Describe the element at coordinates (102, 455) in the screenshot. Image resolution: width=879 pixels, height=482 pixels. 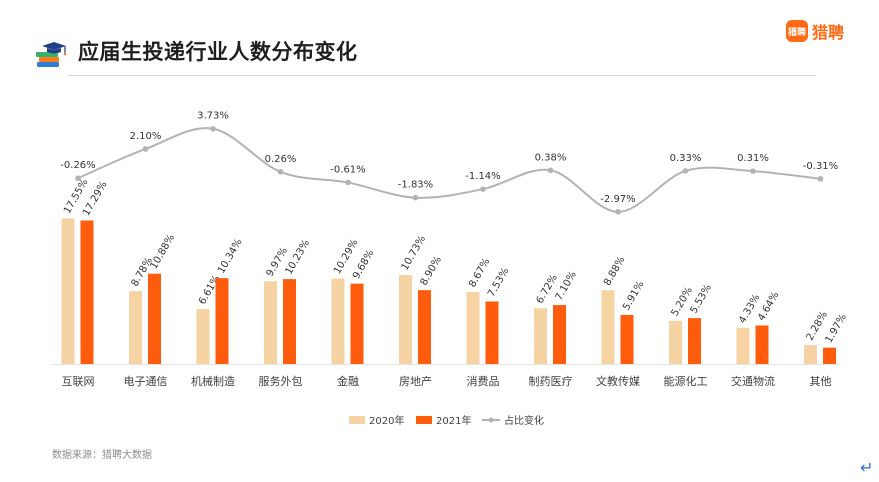
I see `data-source-note: 数据来源：猎聘大数据` at that location.